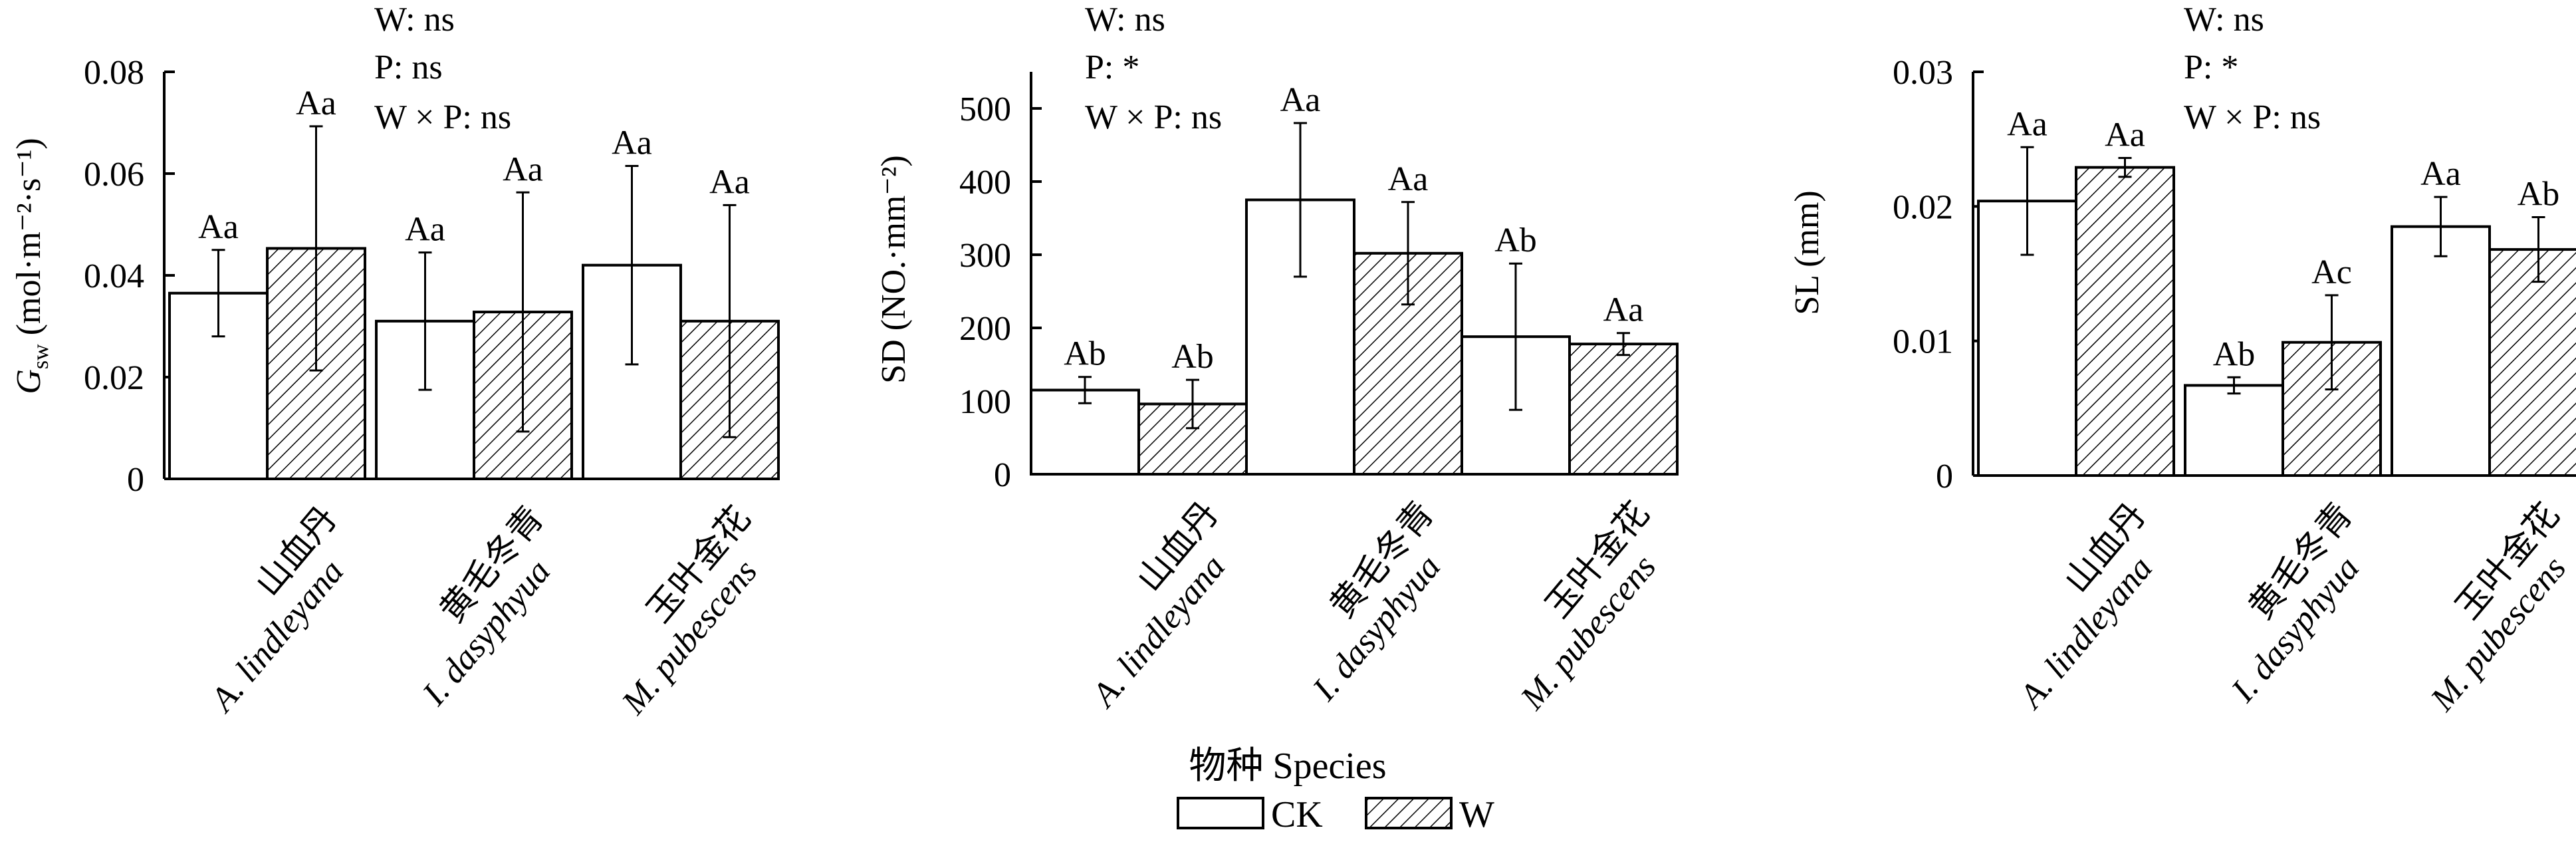 This screenshot has width=2576, height=846. Describe the element at coordinates (31, 266) in the screenshot. I see `y-axis-label: Gsw (mol·m⁻²·s⁻¹)` at that location.